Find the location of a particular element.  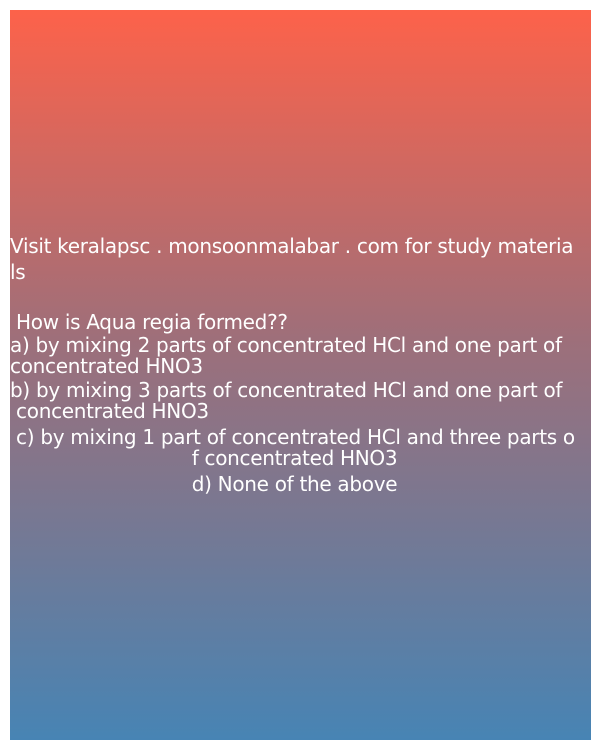

option-d: d) None of the above is located at coordinates (204, 484).